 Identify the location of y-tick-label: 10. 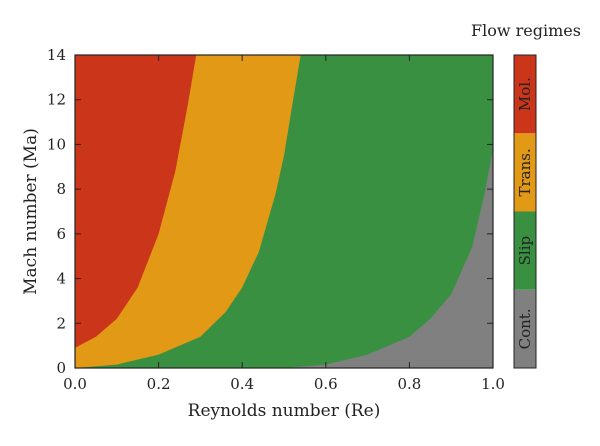
(56, 144).